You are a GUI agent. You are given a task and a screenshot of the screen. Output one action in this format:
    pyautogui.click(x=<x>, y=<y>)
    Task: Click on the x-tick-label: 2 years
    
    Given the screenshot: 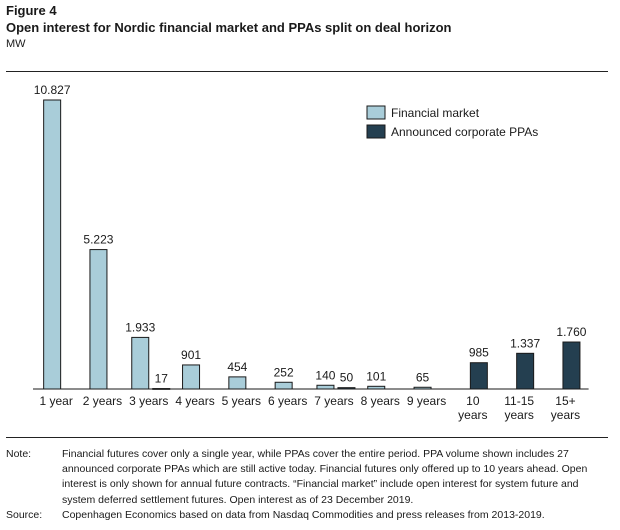 What is the action you would take?
    pyautogui.click(x=102, y=401)
    